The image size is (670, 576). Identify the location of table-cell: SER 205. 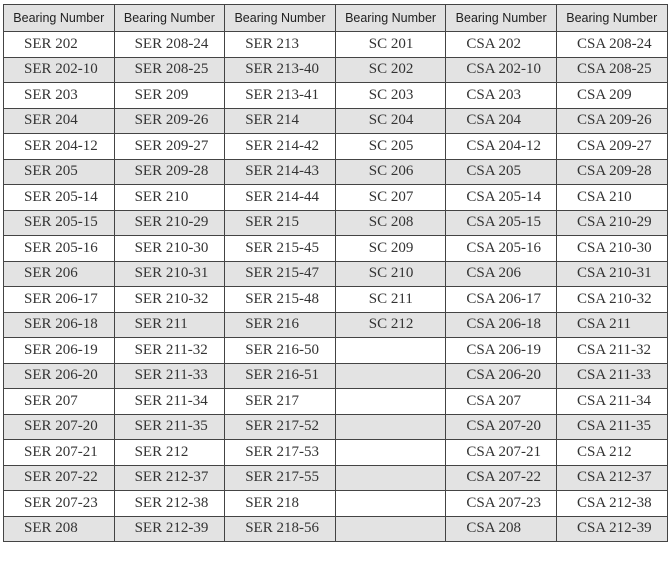
(59, 171).